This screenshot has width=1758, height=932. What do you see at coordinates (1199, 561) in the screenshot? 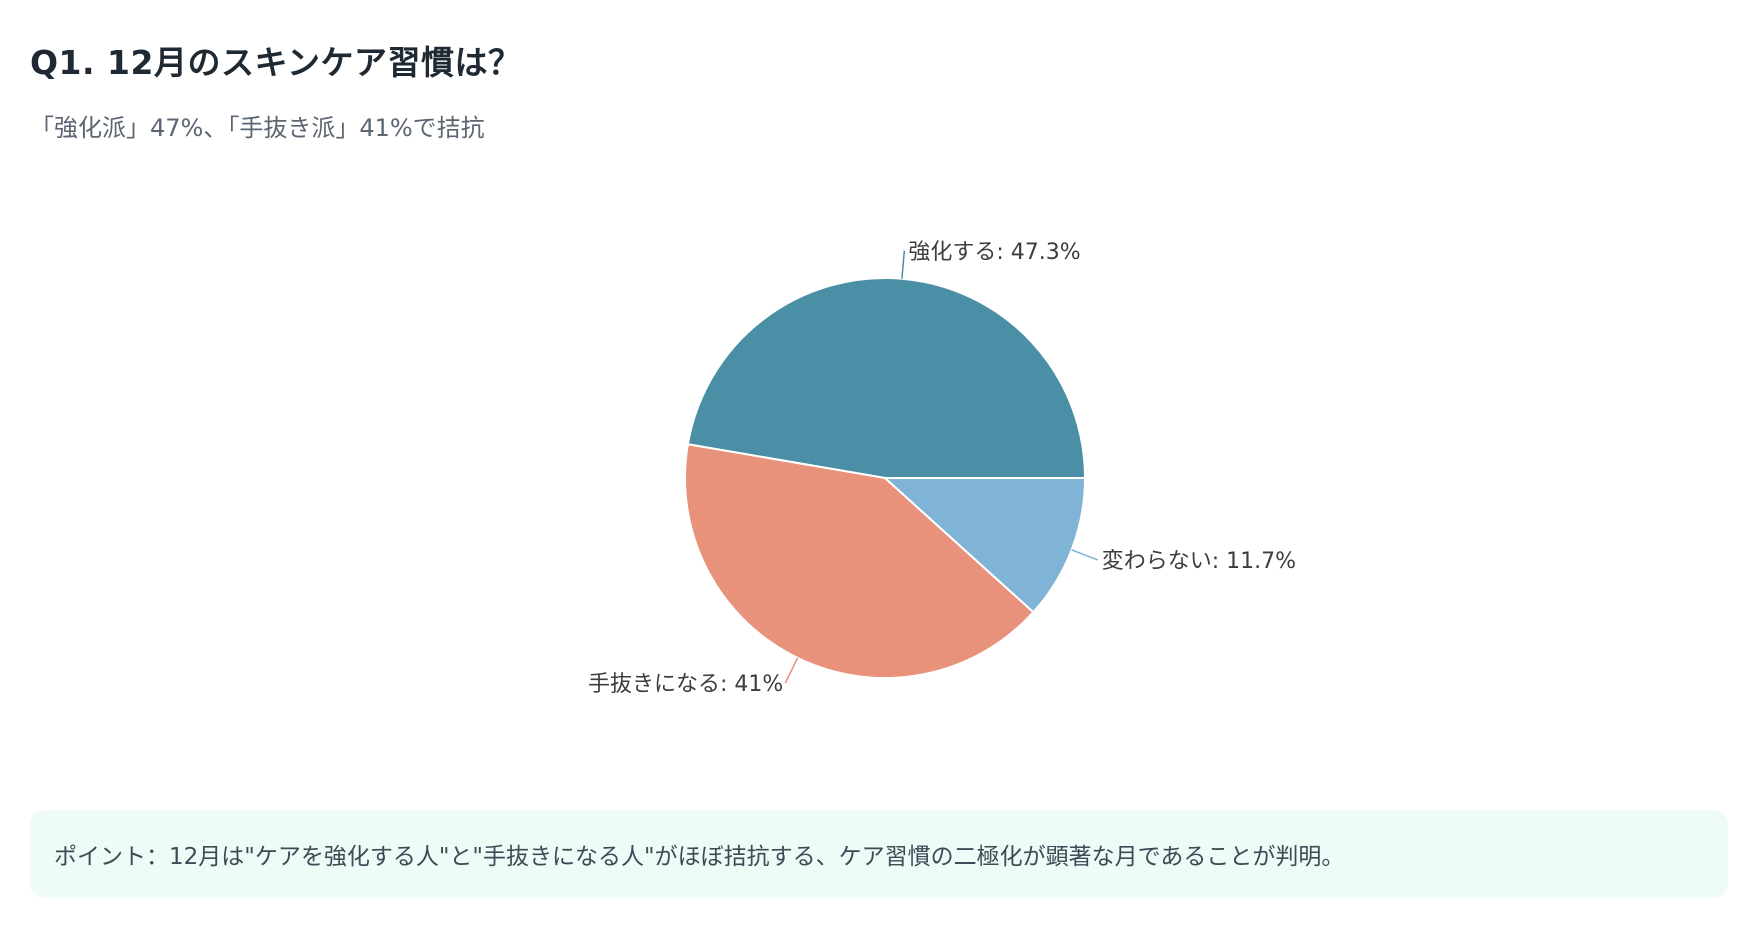
I see `slice-label-3: 変わらない: 11.7%` at bounding box center [1199, 561].